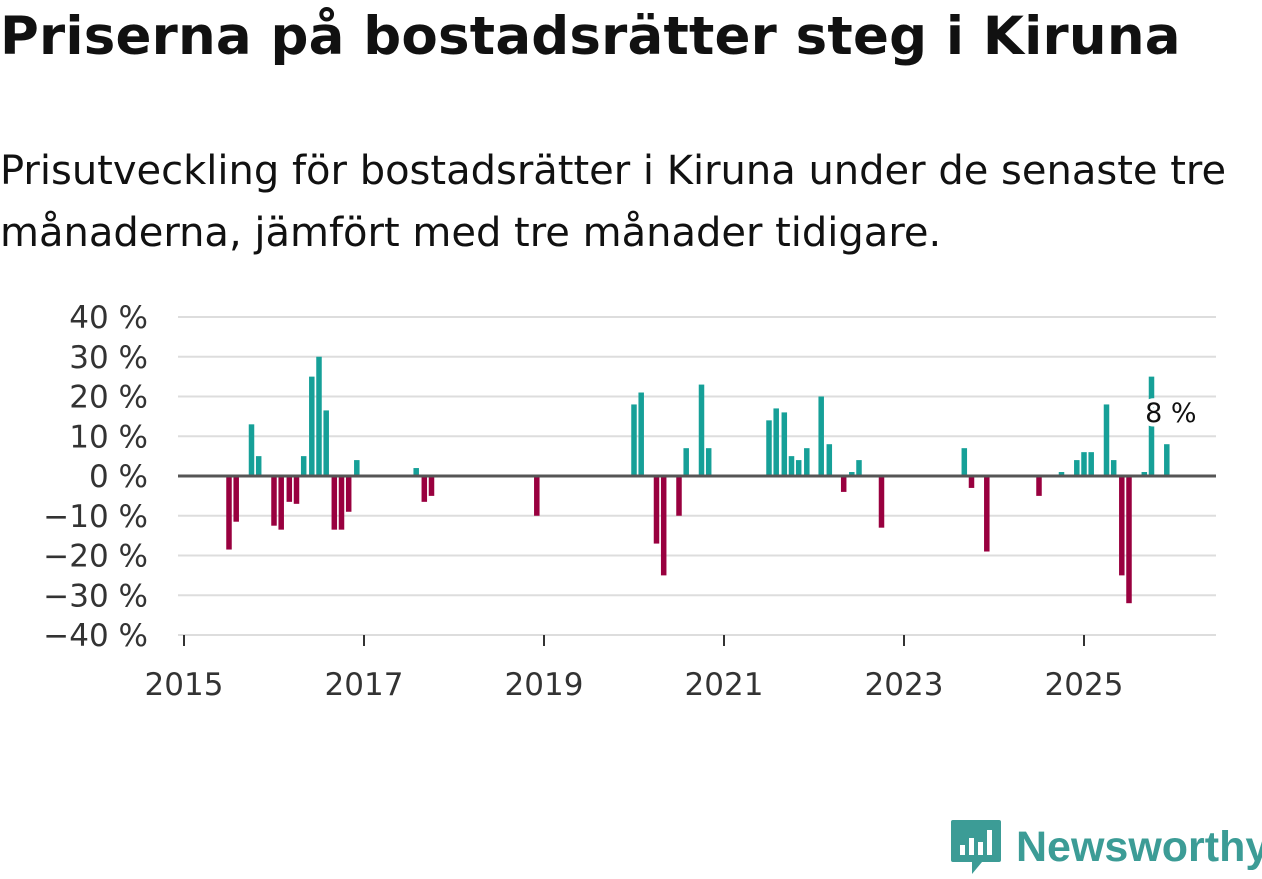 The height and width of the screenshot is (879, 1262). What do you see at coordinates (724, 685) in the screenshot?
I see `x-tick-label: 2021` at bounding box center [724, 685].